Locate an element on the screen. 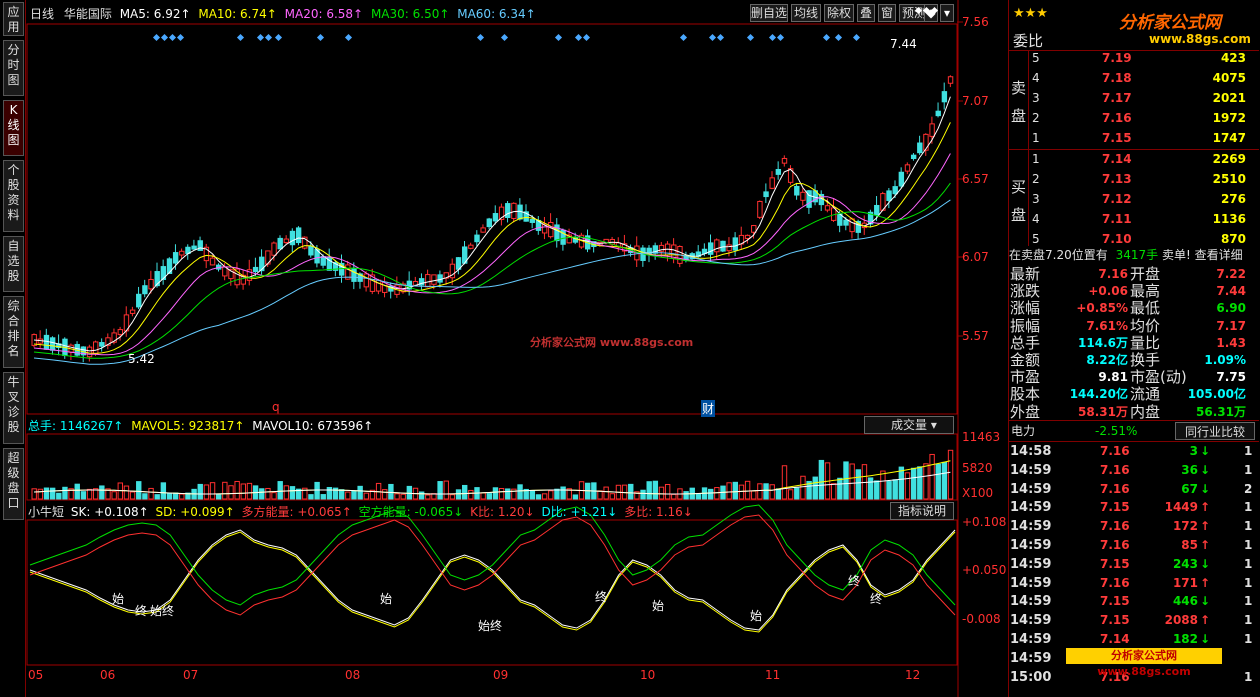 Image resolution: width=1260 pixels, height=697 pixels. big-order-notice: 在卖盘7.20位置有 3417手 卖单! 查看详细 is located at coordinates (1134, 255).